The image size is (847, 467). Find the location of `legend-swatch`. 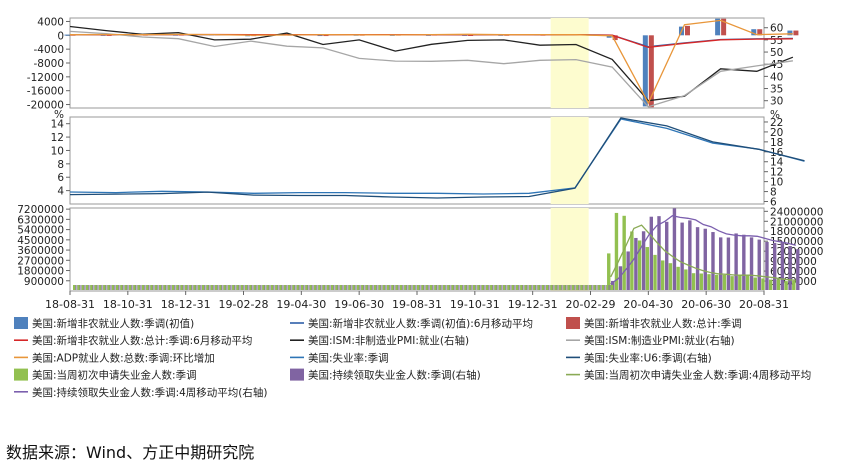

legend-swatch is located at coordinates (573, 323).